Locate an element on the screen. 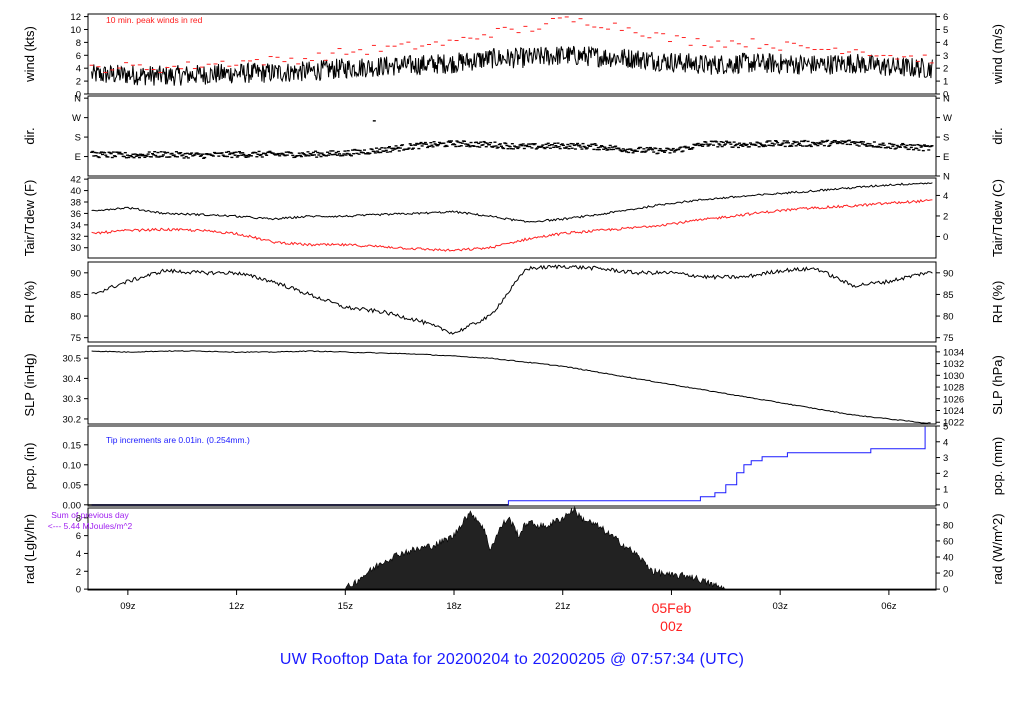 The width and height of the screenshot is (1024, 705). slp-frame is located at coordinates (512, 385).